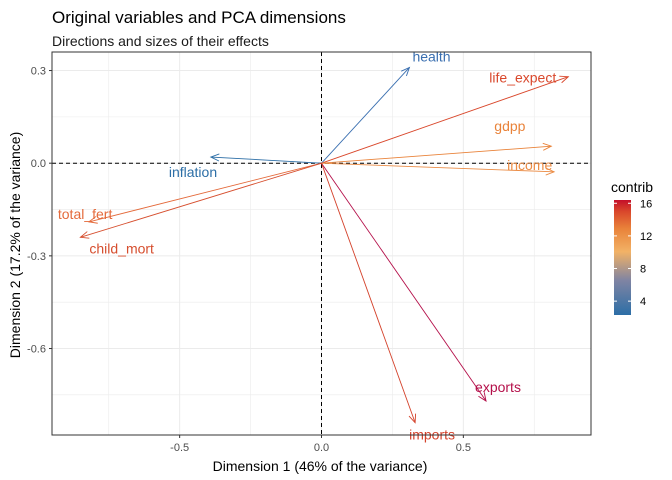  Describe the element at coordinates (564, 79) in the screenshot. I see `arrowhead-life-expect` at that location.